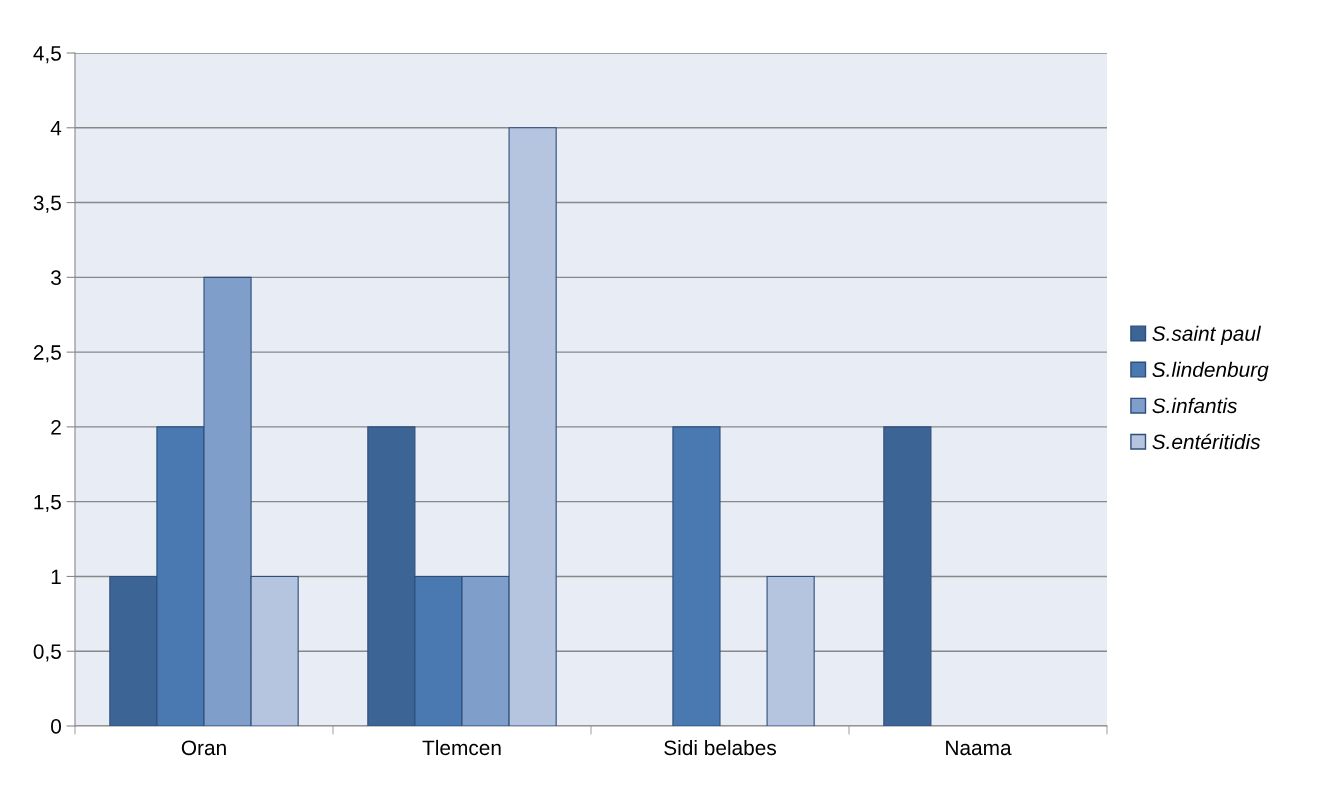  What do you see at coordinates (47, 55) in the screenshot?
I see `y-tick-label: 4,5` at bounding box center [47, 55].